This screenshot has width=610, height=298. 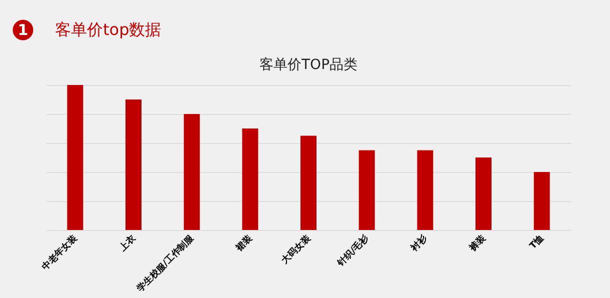 What do you see at coordinates (537, 242) in the screenshot?
I see `x-tick-label: T恤` at bounding box center [537, 242].